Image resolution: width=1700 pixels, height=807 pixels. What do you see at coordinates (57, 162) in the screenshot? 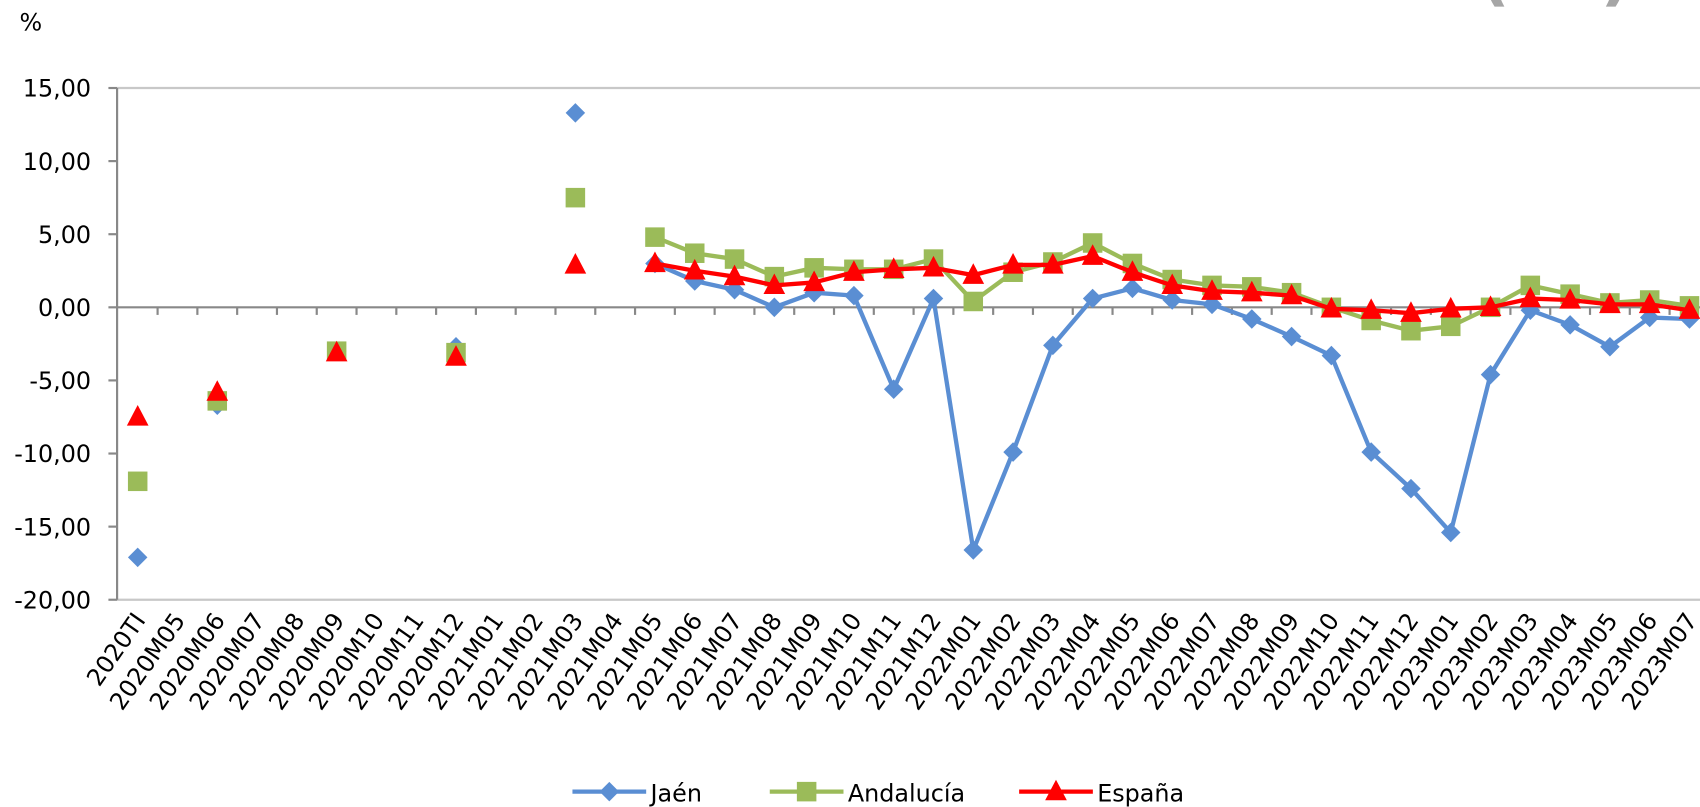
I see `y-tick-label: 10,00` at bounding box center [57, 162].